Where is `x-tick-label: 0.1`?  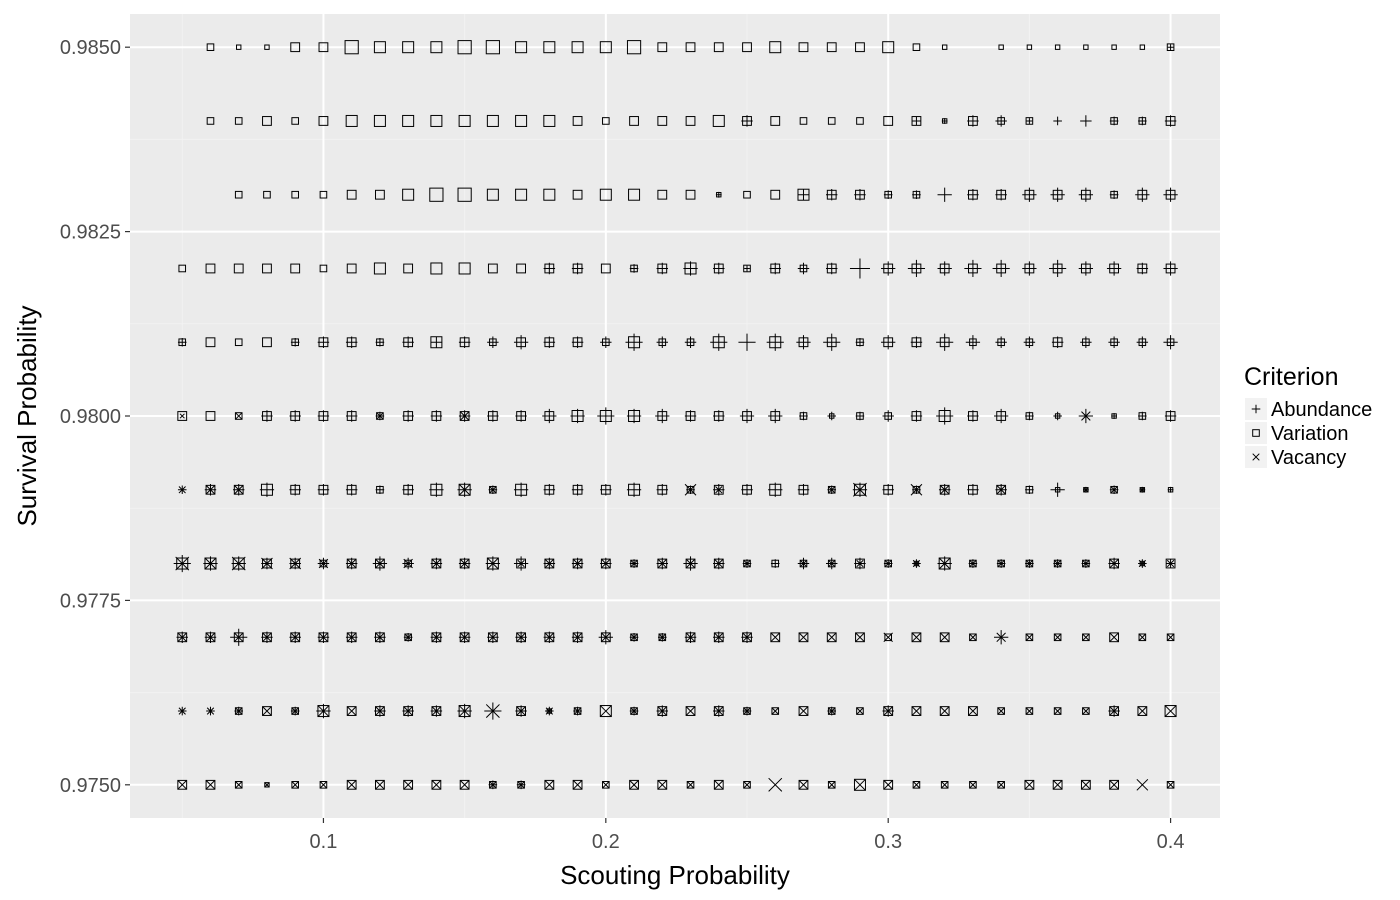
x-tick-label: 0.1 is located at coordinates (324, 842).